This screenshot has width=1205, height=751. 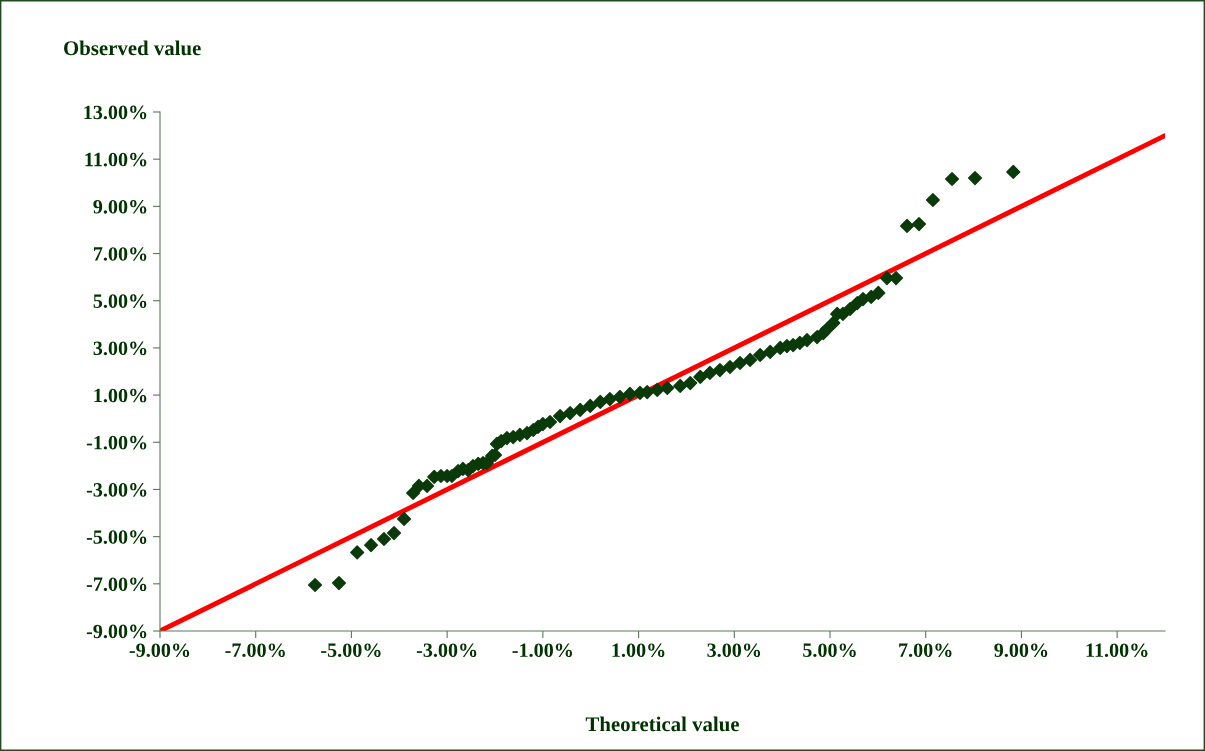 I want to click on y-tick-label: 1.00%, so click(x=120, y=395).